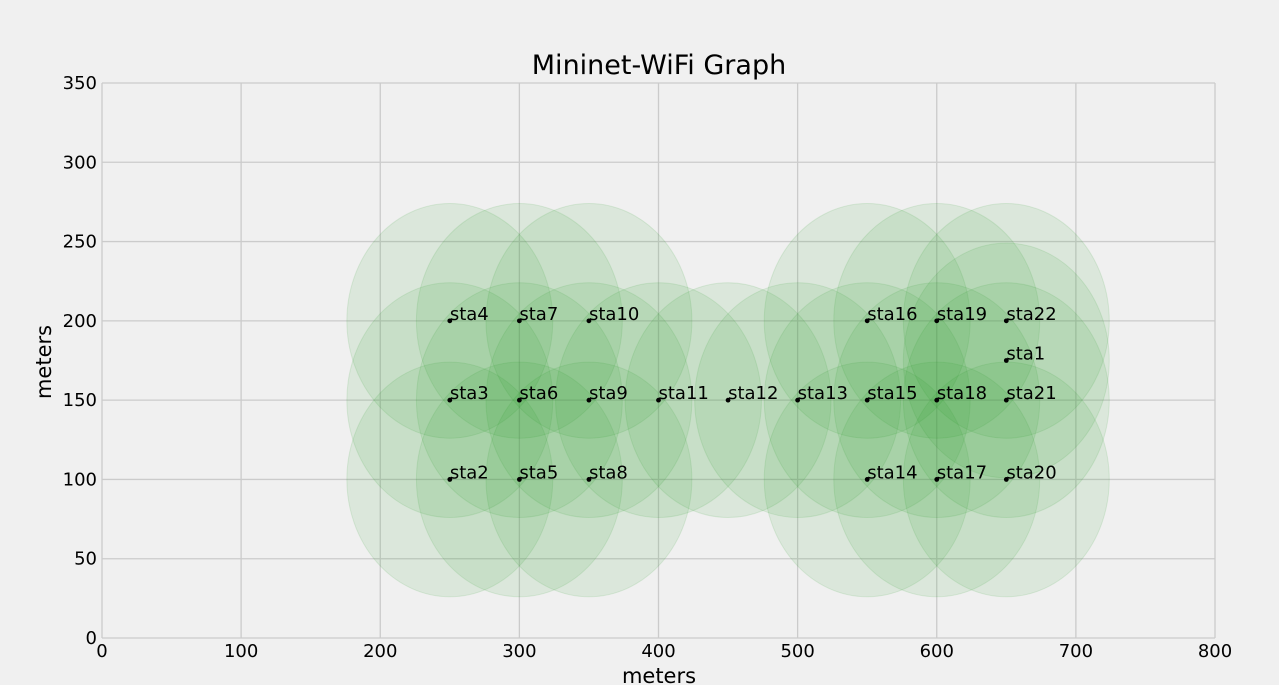  What do you see at coordinates (1006, 360) in the screenshot?
I see `station-point-sta1` at bounding box center [1006, 360].